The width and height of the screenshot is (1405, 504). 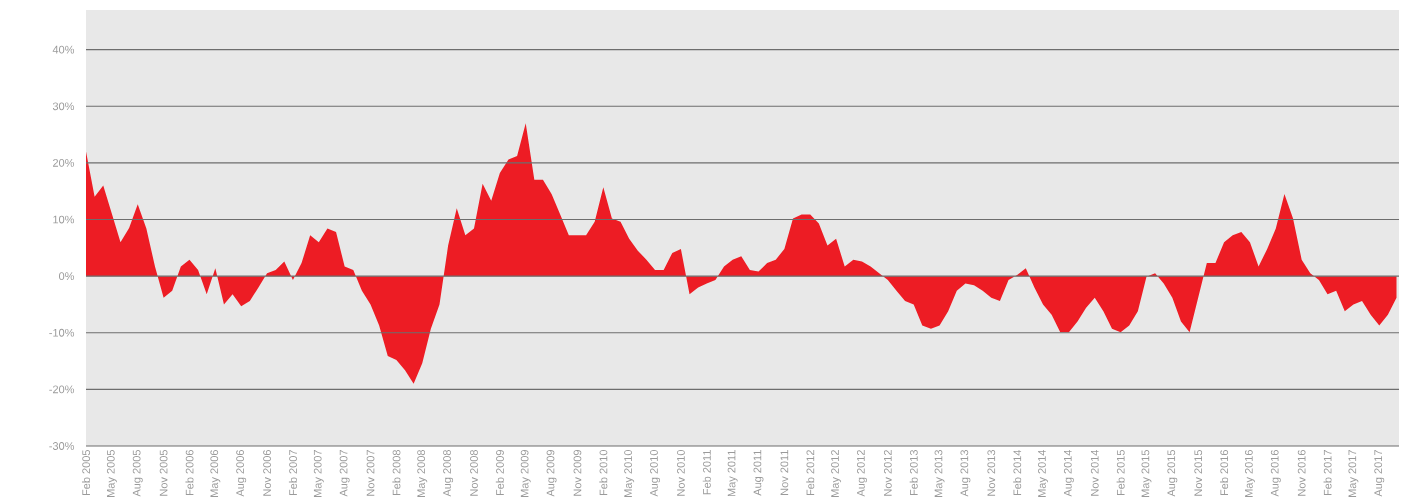 What do you see at coordinates (629, 473) in the screenshot?
I see `x-tick-label: May 2010` at bounding box center [629, 473].